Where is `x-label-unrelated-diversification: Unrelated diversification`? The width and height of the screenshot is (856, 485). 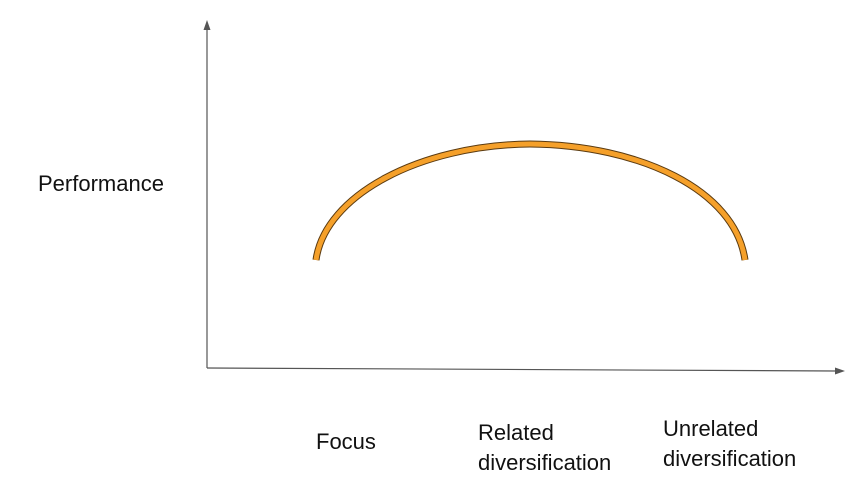 x-label-unrelated-diversification: Unrelated diversification is located at coordinates (729, 444).